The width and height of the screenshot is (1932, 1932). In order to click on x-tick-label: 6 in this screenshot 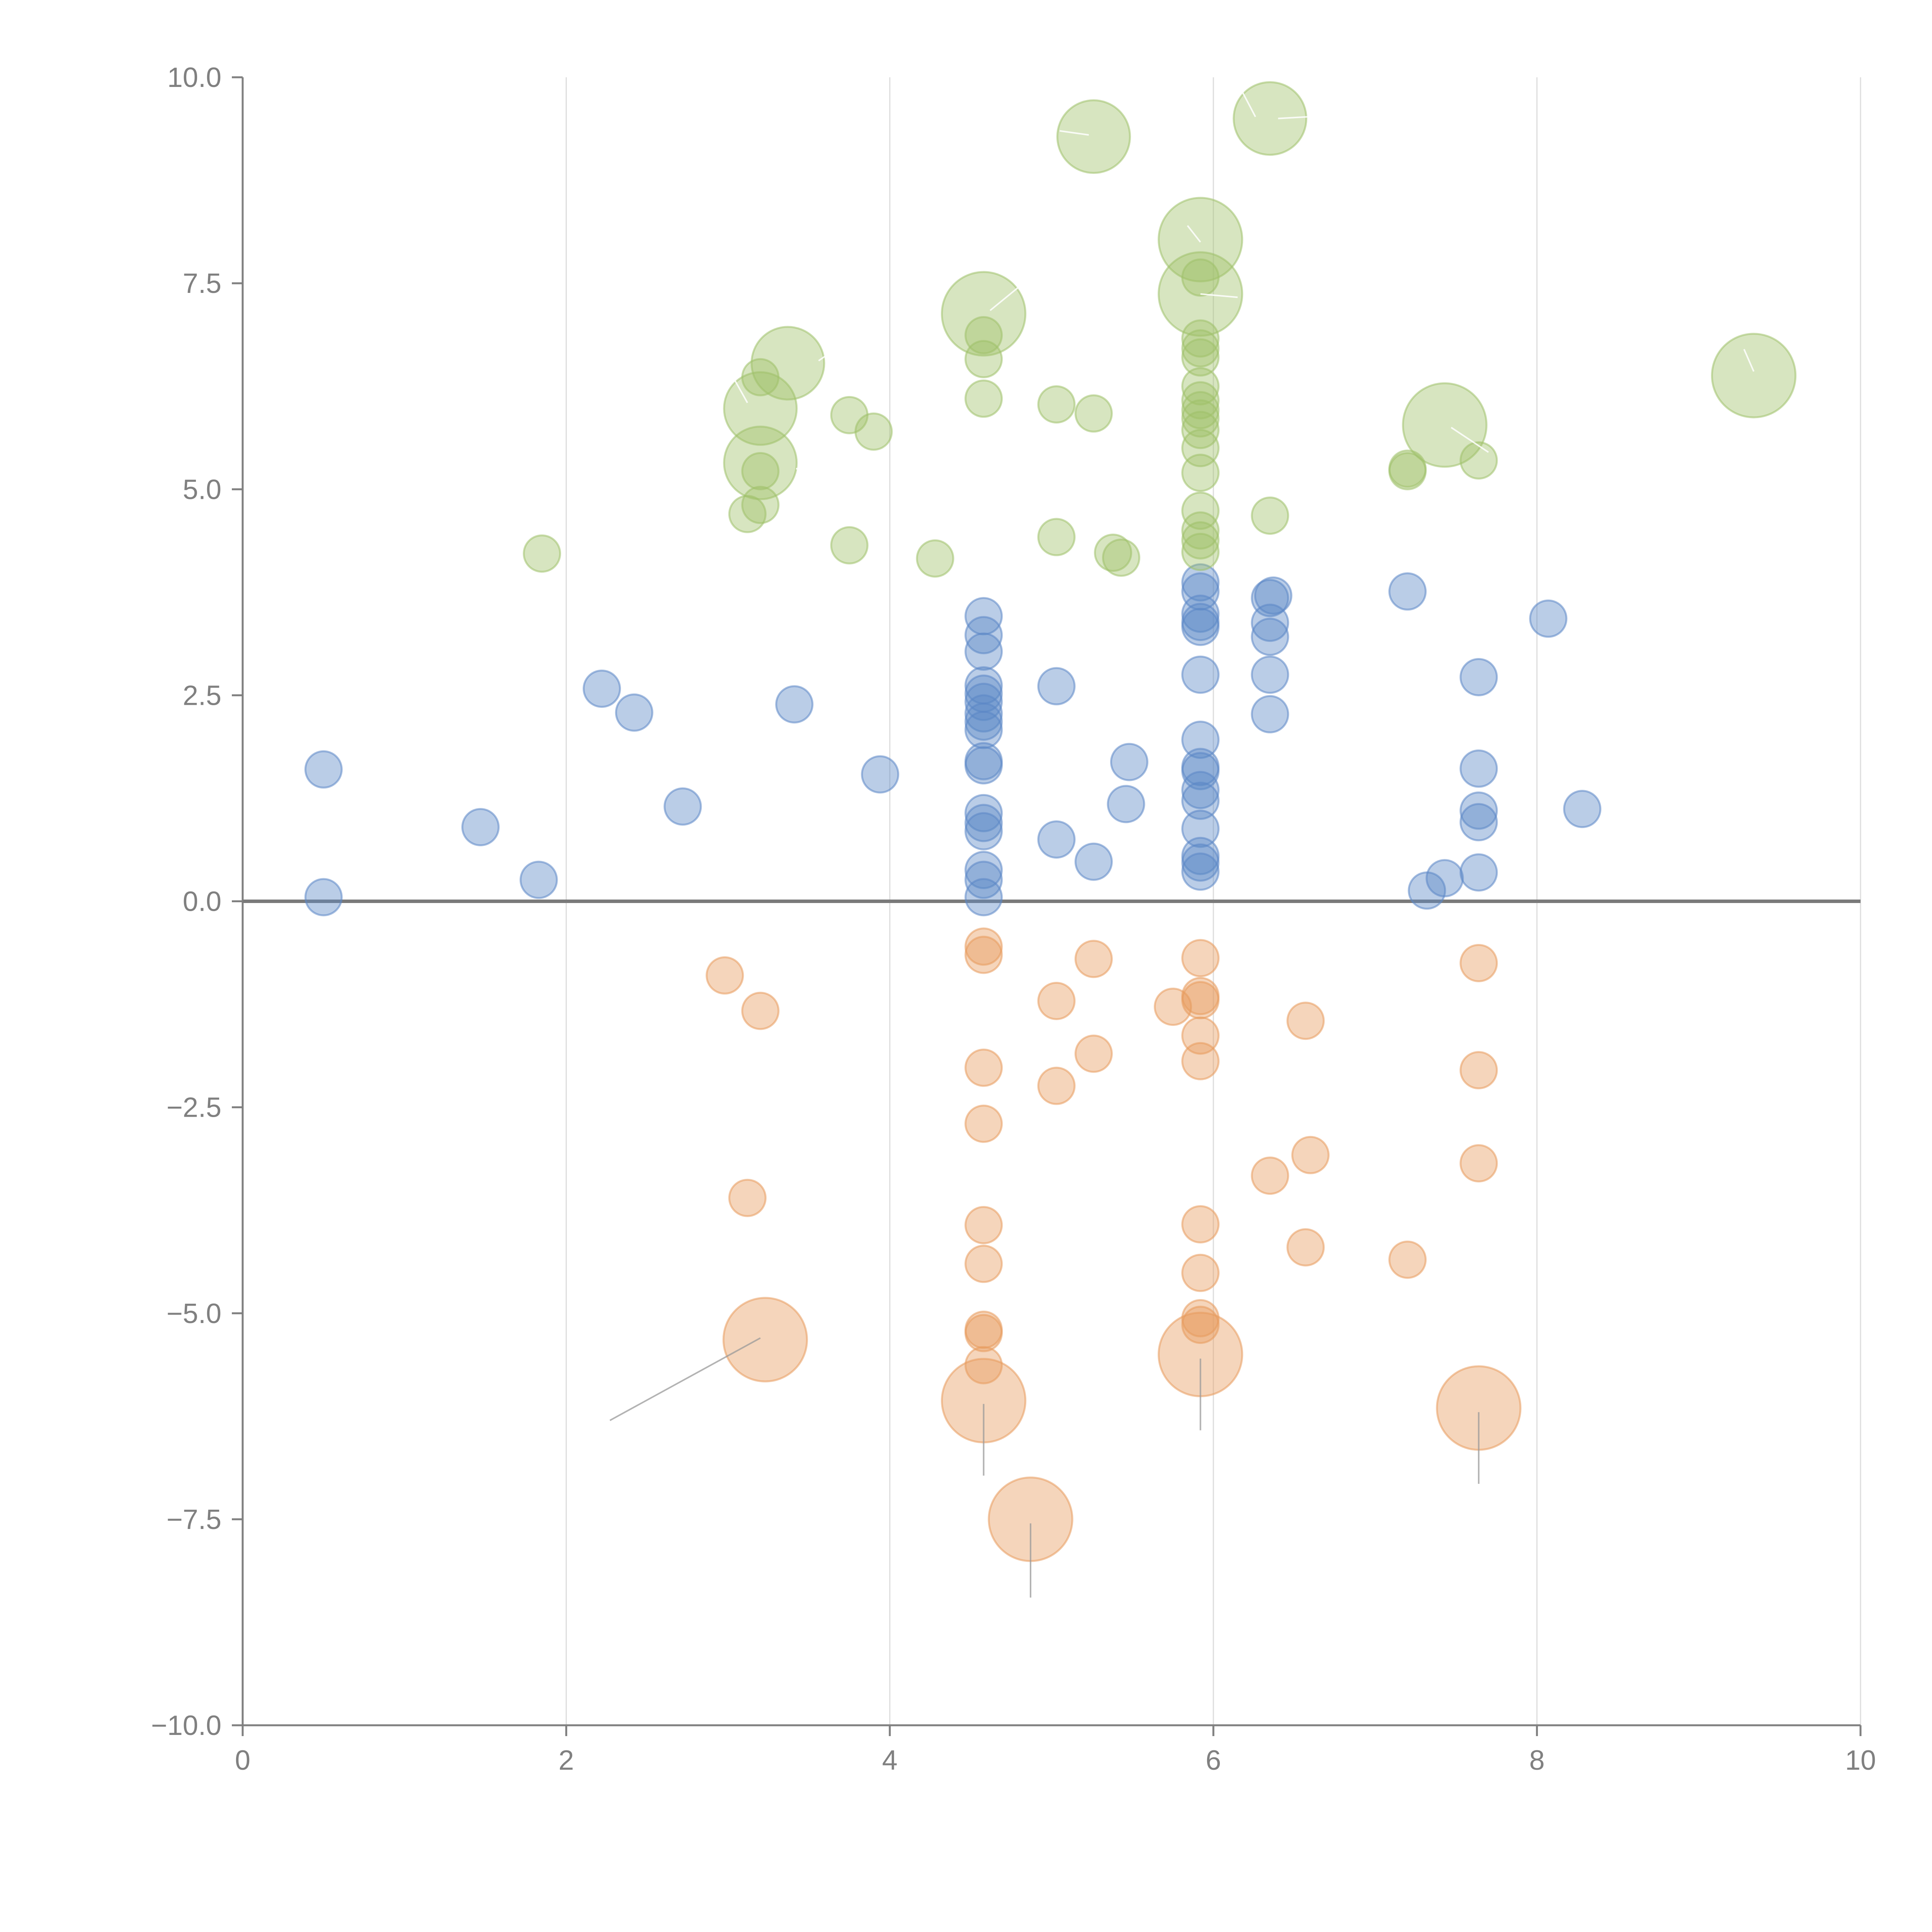, I will do `click(1213, 1760)`.